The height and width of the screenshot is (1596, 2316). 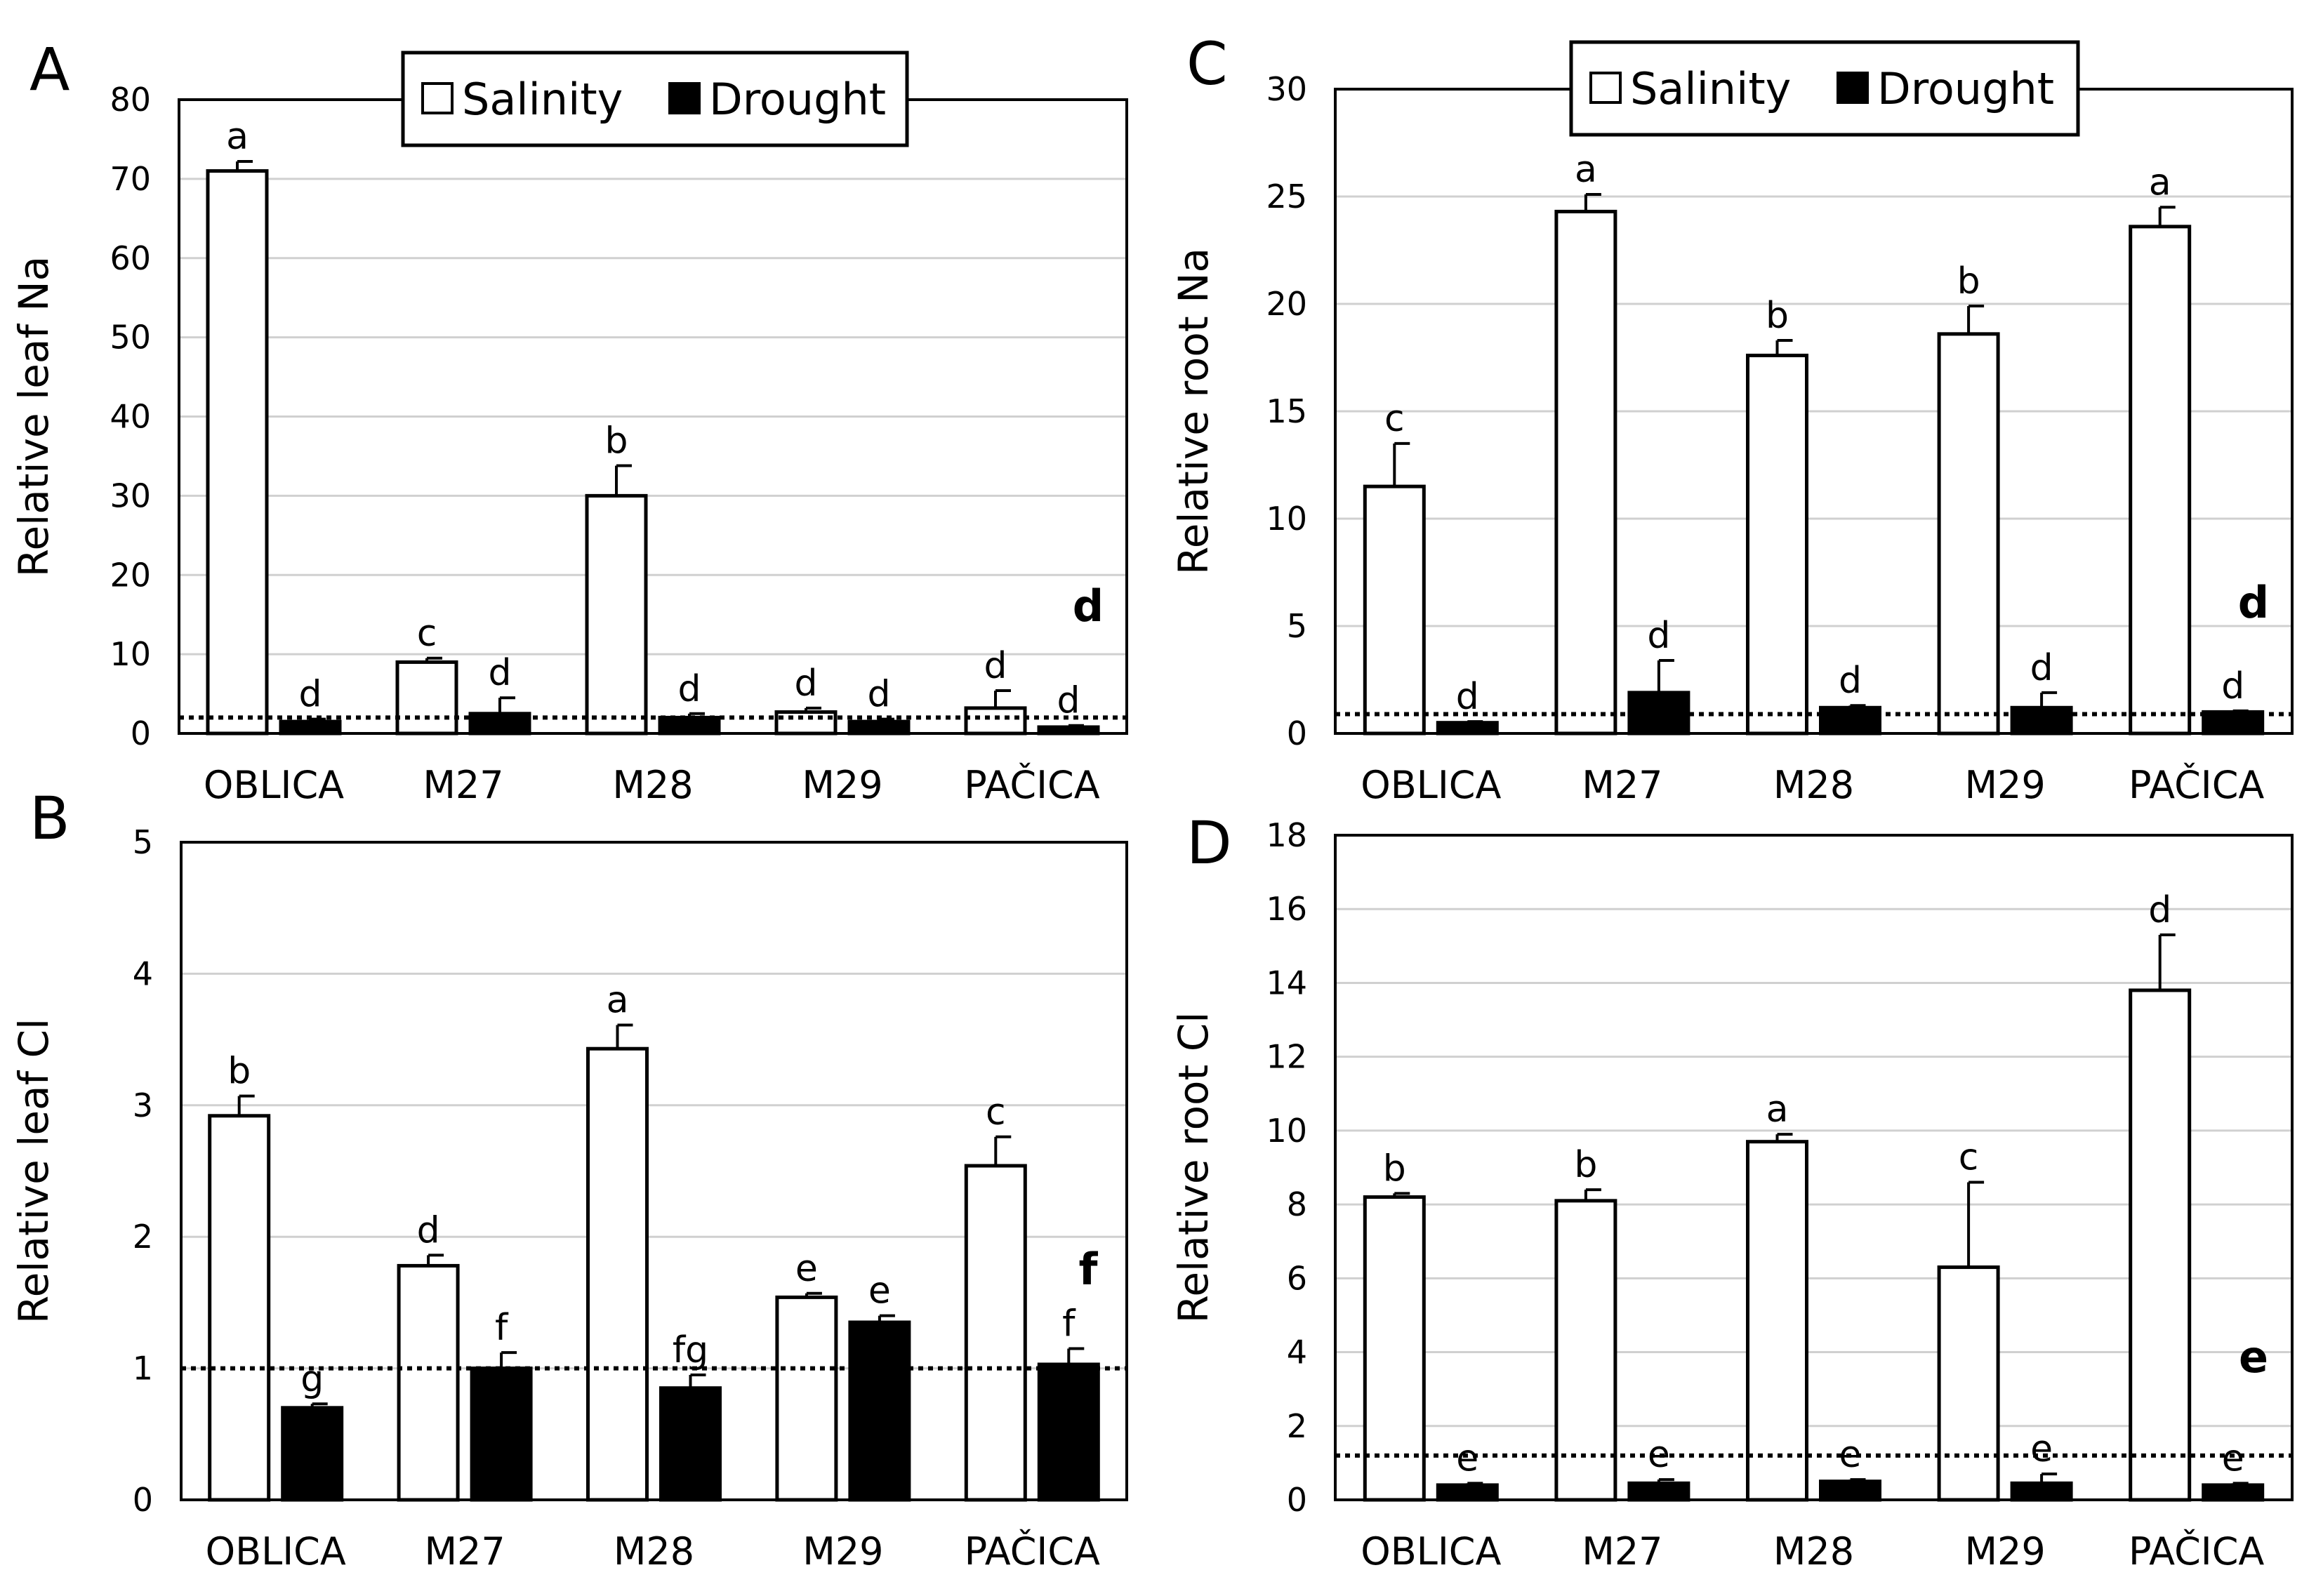 What do you see at coordinates (1193, 1168) in the screenshot?
I see `y-axis-label: Relative root Cl` at bounding box center [1193, 1168].